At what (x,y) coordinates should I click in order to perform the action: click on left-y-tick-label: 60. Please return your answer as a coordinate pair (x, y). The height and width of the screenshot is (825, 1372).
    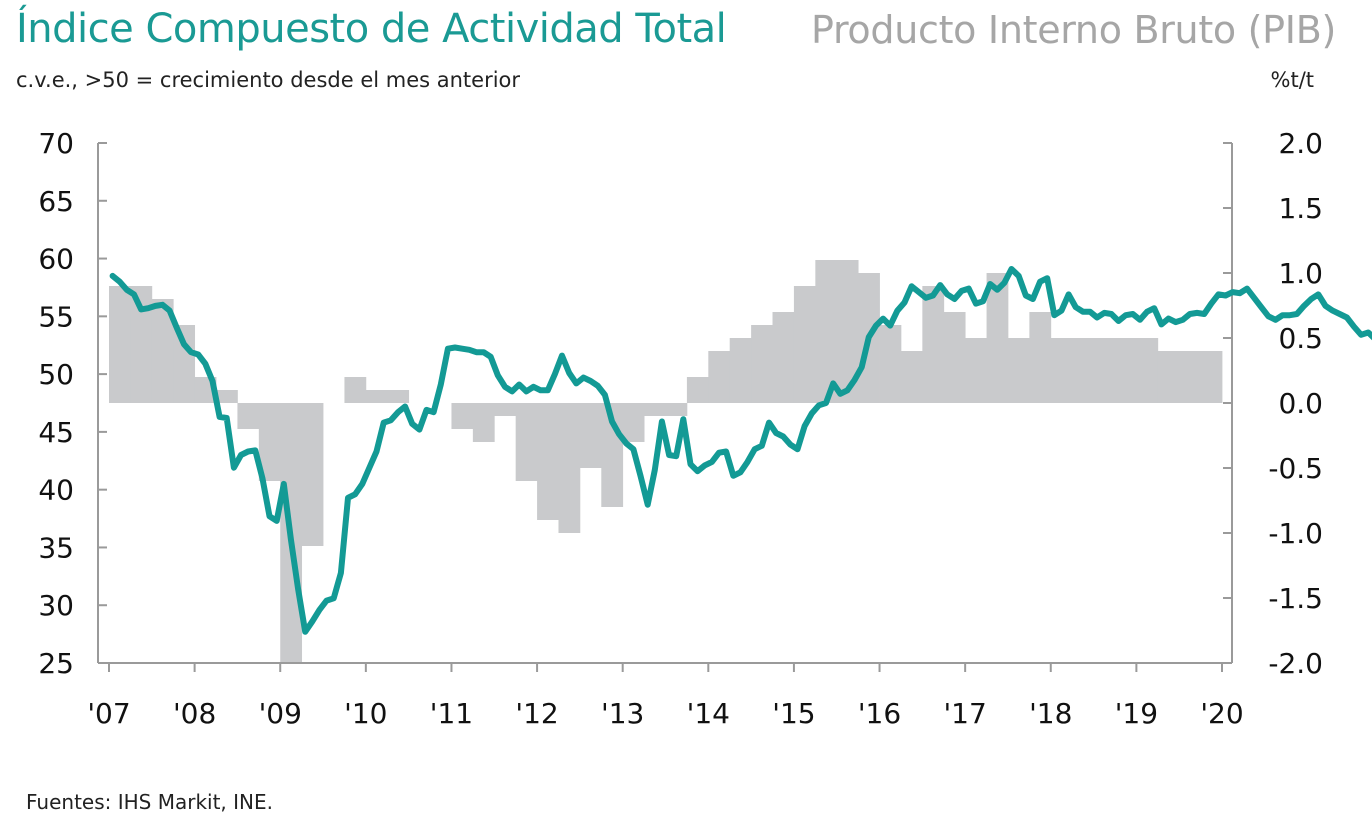
    Looking at the image, I should click on (56, 259).